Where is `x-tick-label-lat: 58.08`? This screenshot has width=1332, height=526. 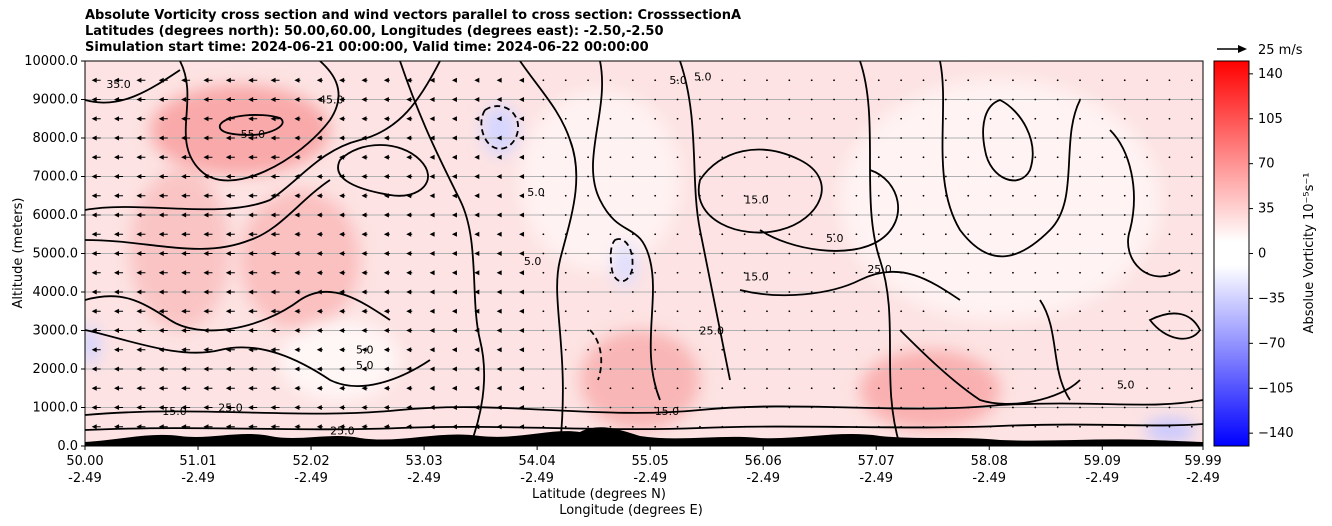 x-tick-label-lat: 58.08 is located at coordinates (989, 461).